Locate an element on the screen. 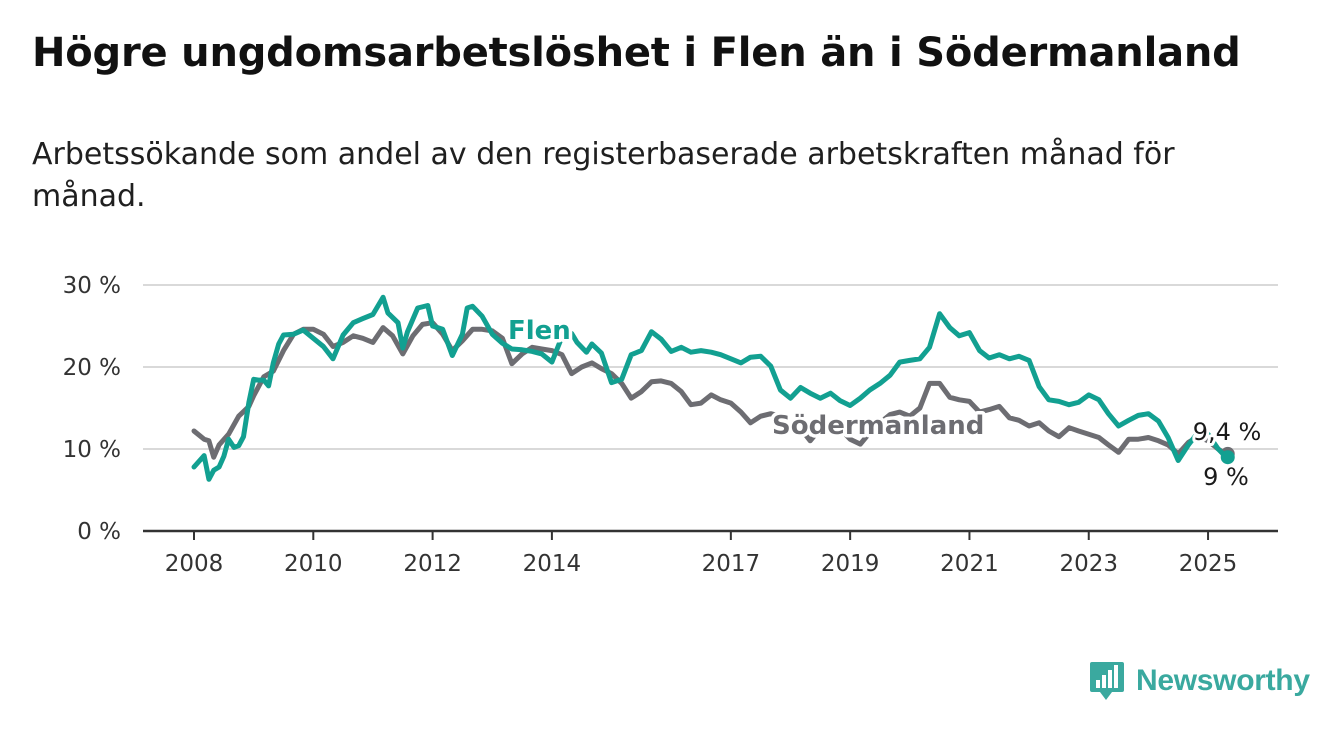 The height and width of the screenshot is (734, 1340). x-tick-label: 2010 is located at coordinates (313, 564).